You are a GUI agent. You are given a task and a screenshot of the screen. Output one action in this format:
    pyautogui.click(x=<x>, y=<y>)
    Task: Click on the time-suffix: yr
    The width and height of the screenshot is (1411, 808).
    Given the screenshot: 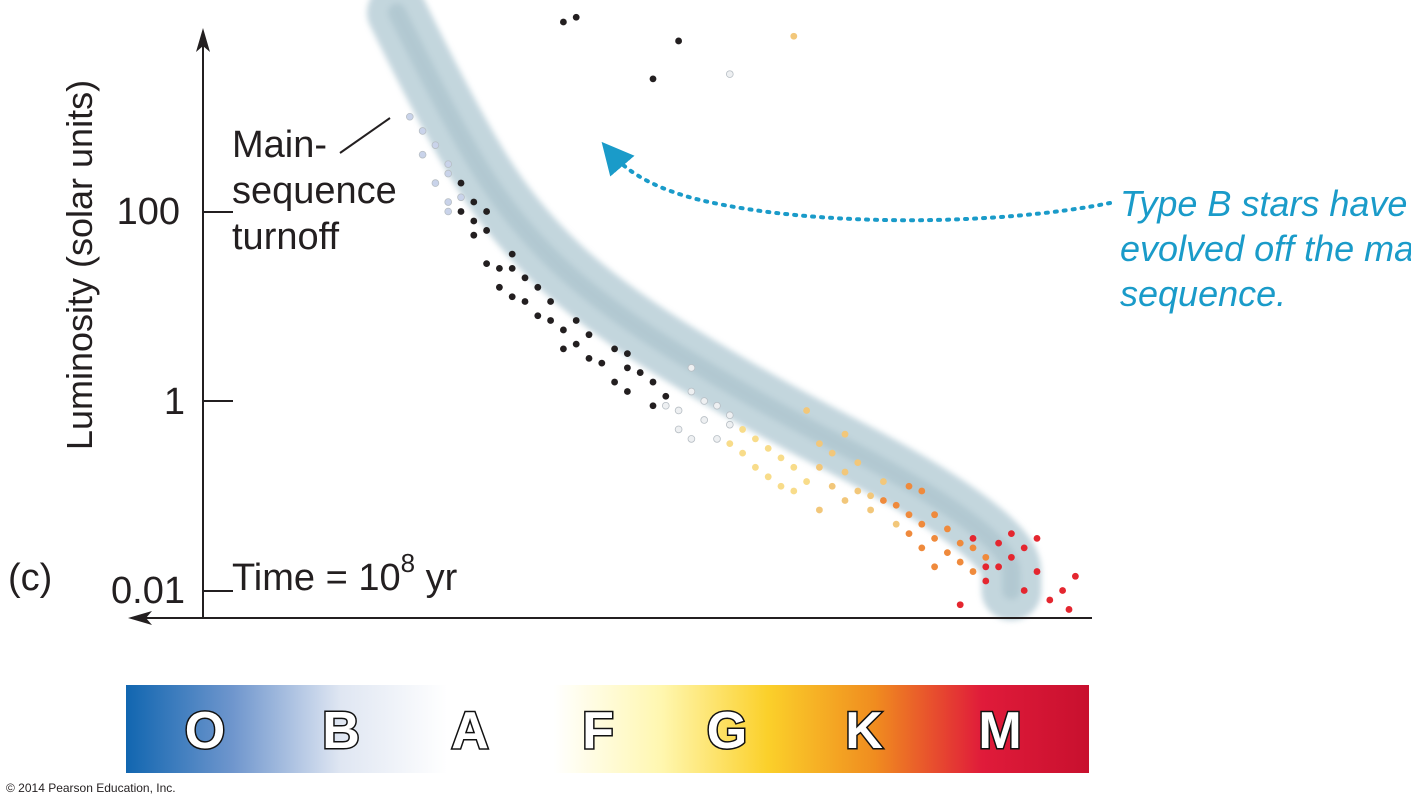 What is the action you would take?
    pyautogui.click(x=436, y=578)
    